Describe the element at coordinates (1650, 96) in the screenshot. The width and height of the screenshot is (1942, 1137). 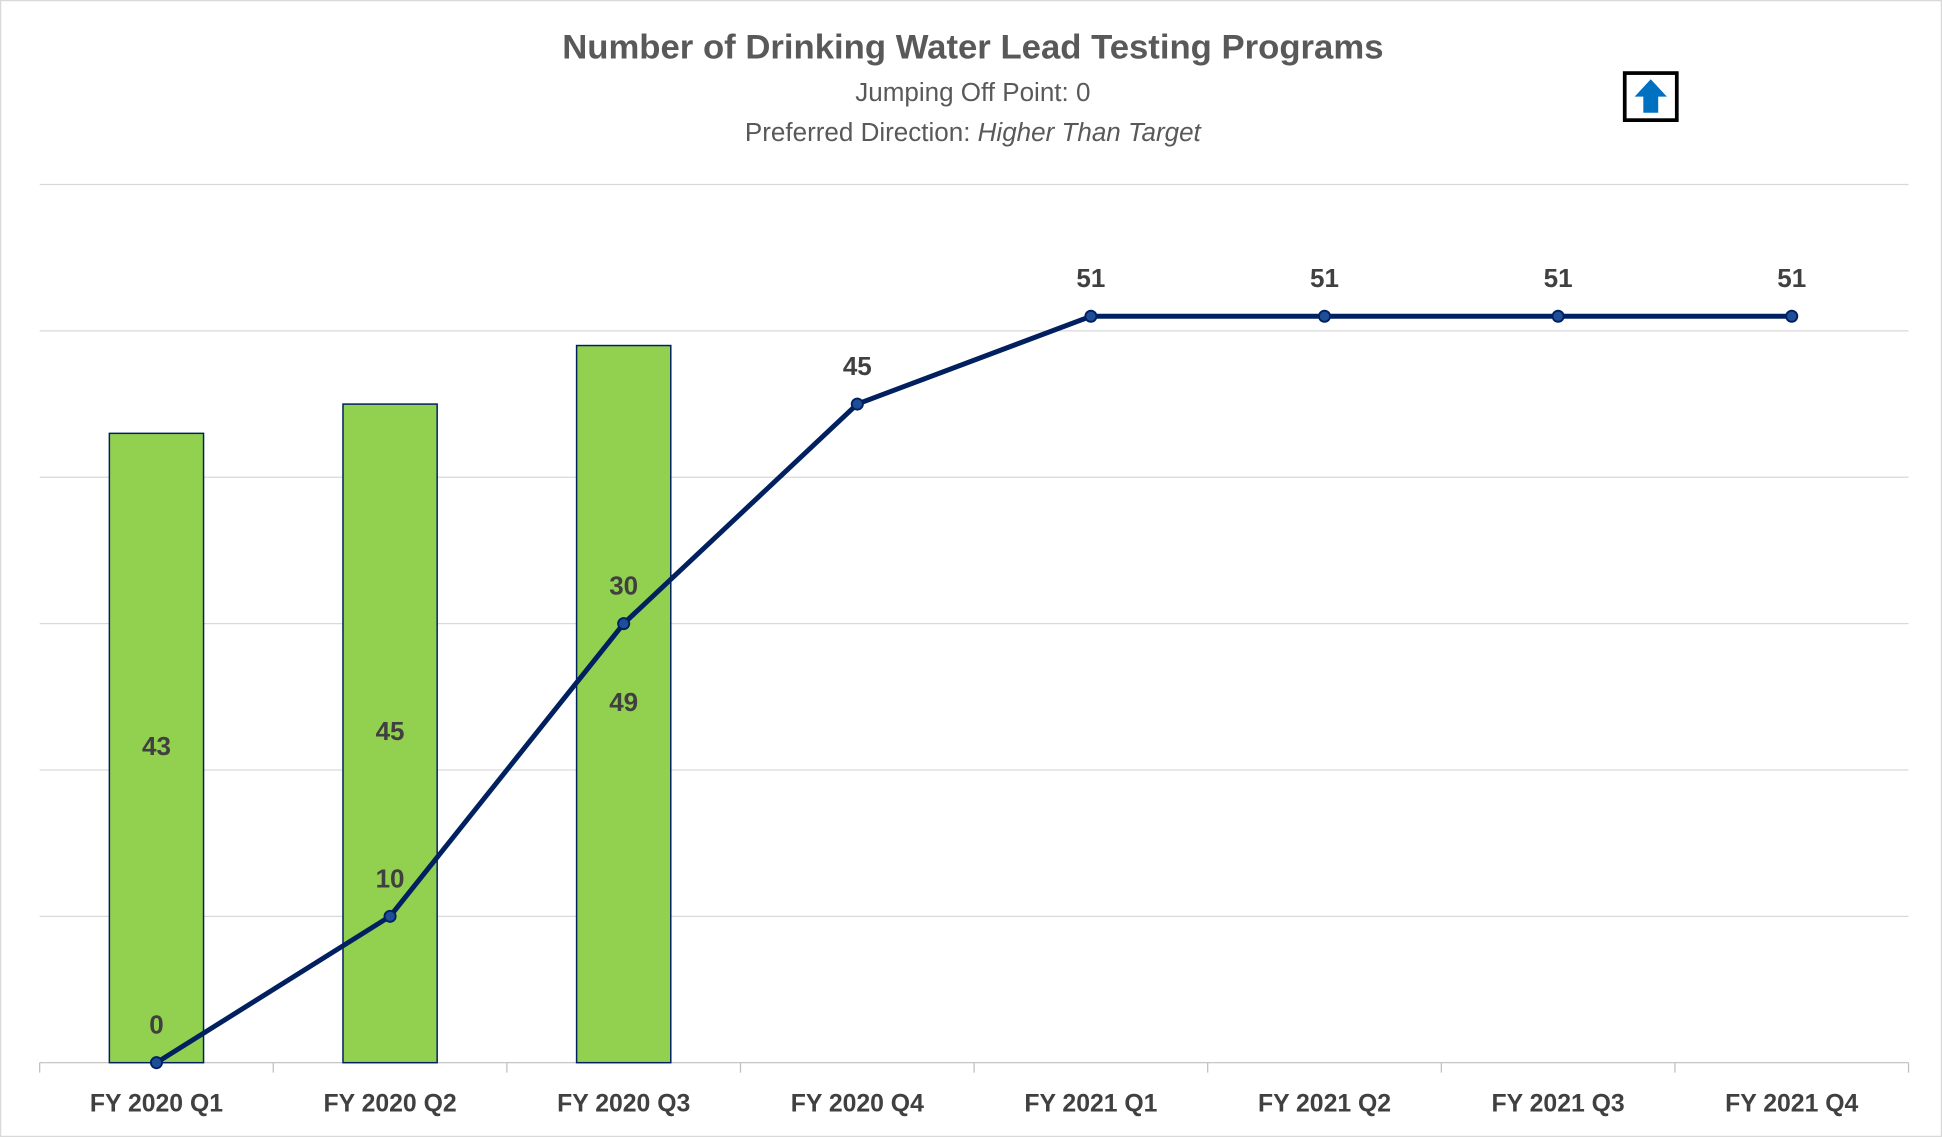
I see `direction-icon` at that location.